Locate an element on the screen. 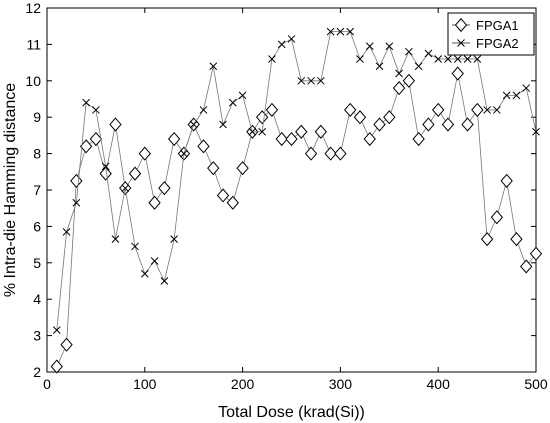 The height and width of the screenshot is (423, 550). y-tick-label: 2 is located at coordinates (37, 372).